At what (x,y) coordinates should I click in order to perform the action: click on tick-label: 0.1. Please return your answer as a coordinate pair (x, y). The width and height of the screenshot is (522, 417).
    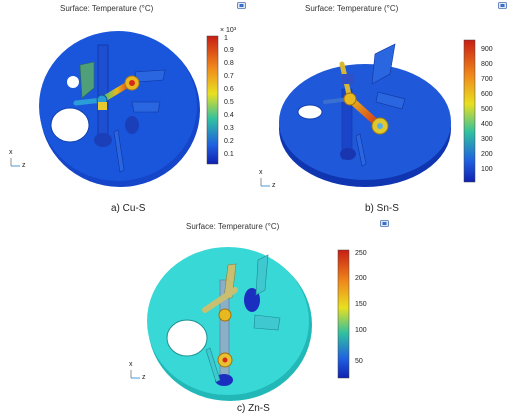
    Looking at the image, I should click on (229, 154).